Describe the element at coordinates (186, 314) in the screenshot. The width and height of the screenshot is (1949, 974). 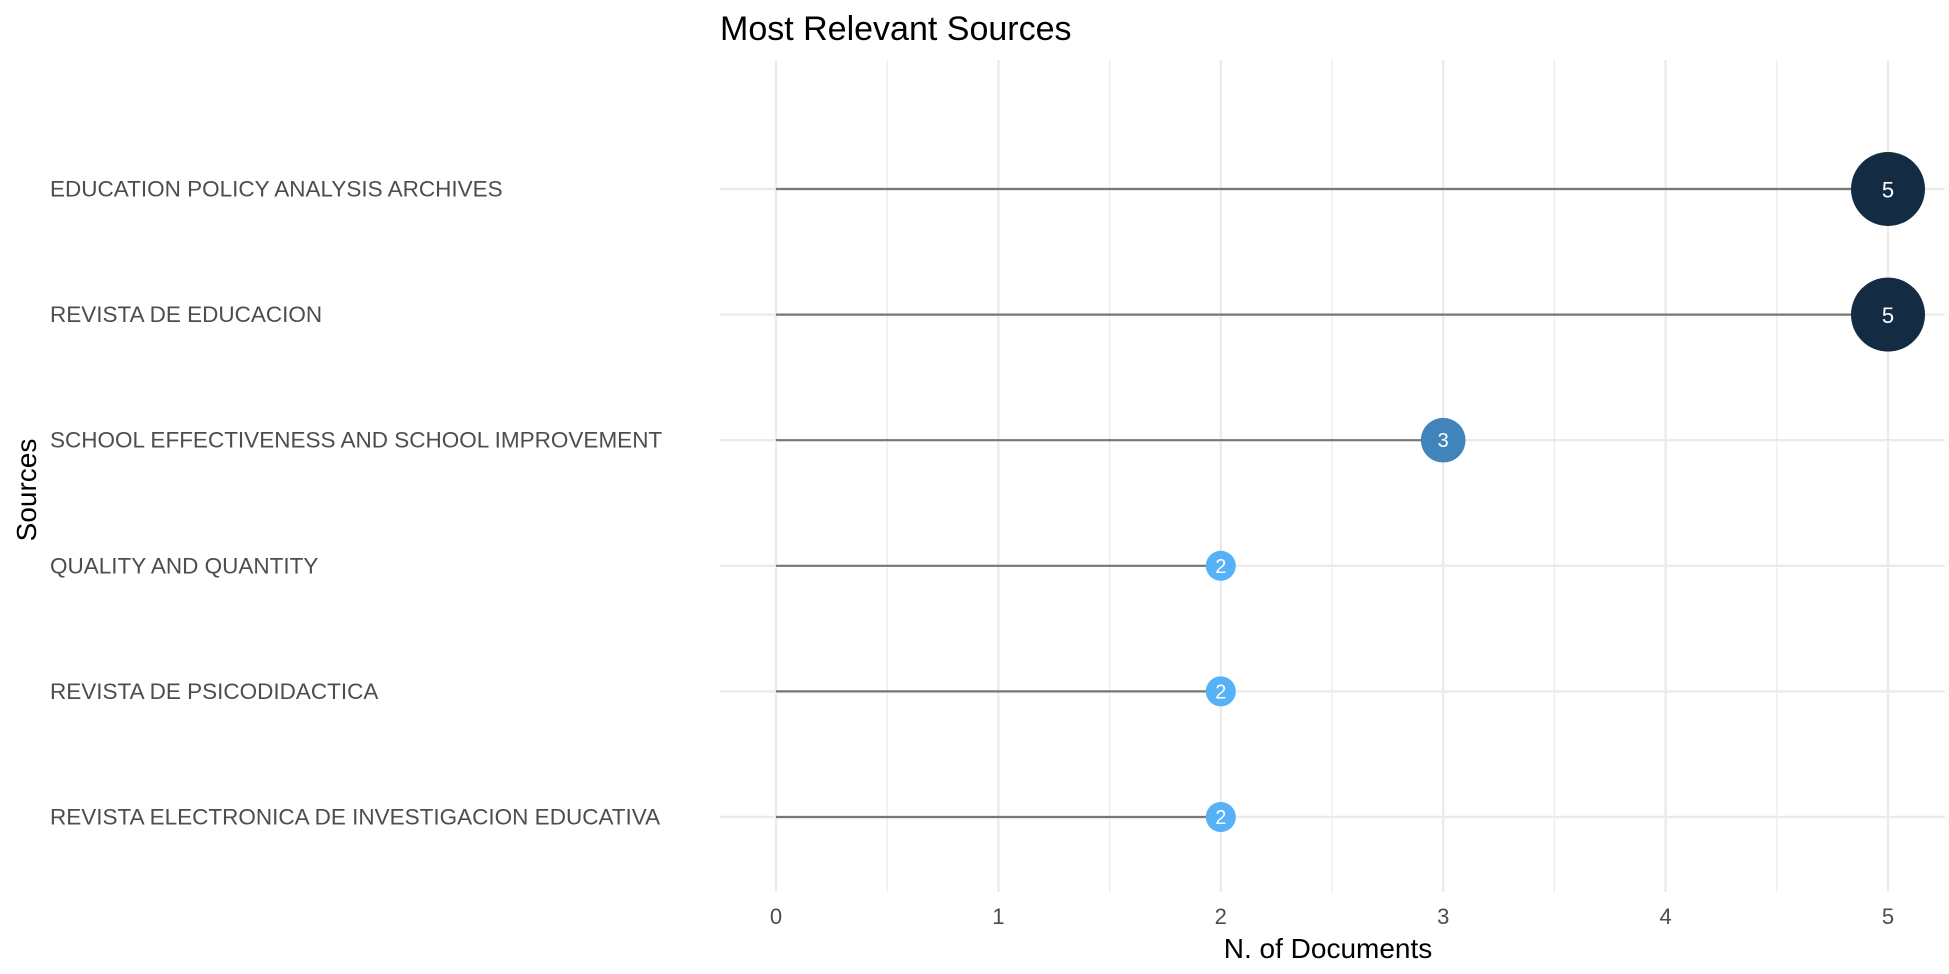
I see `y-tick-label: REVISTA DE EDUCACION` at that location.